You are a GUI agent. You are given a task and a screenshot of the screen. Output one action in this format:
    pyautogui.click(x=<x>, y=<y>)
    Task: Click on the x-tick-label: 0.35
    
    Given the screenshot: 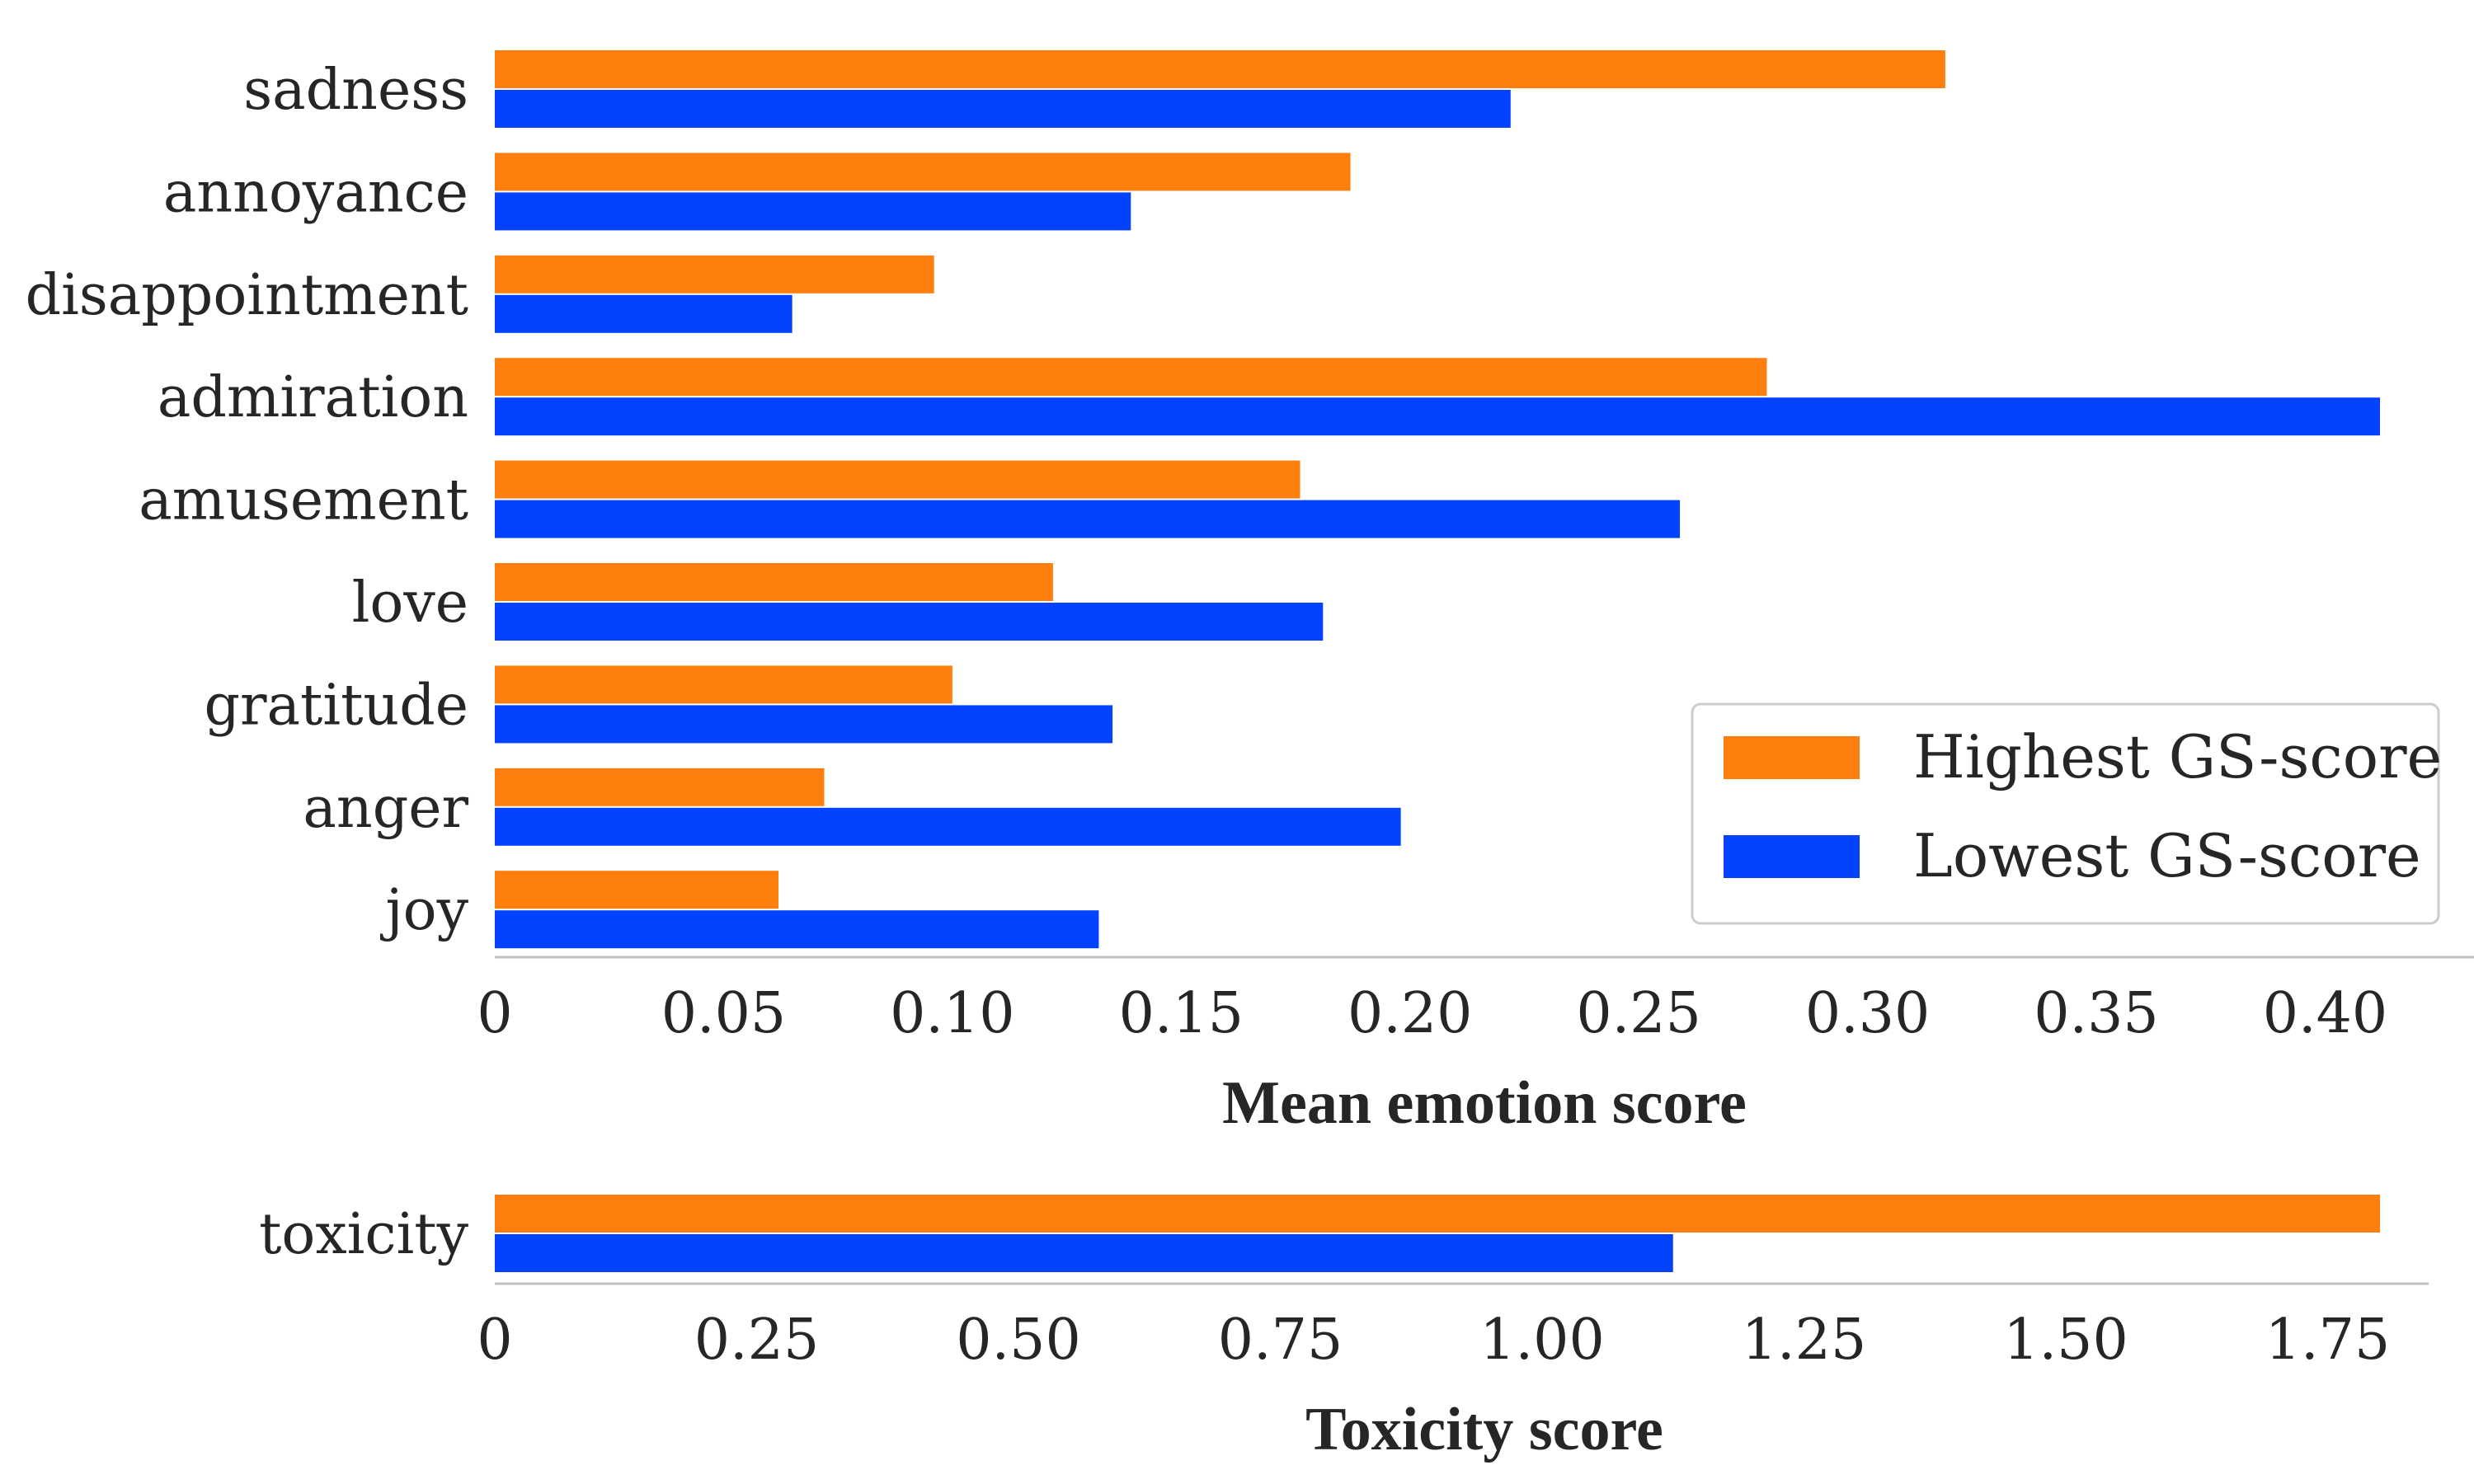 What is the action you would take?
    pyautogui.click(x=2096, y=1014)
    